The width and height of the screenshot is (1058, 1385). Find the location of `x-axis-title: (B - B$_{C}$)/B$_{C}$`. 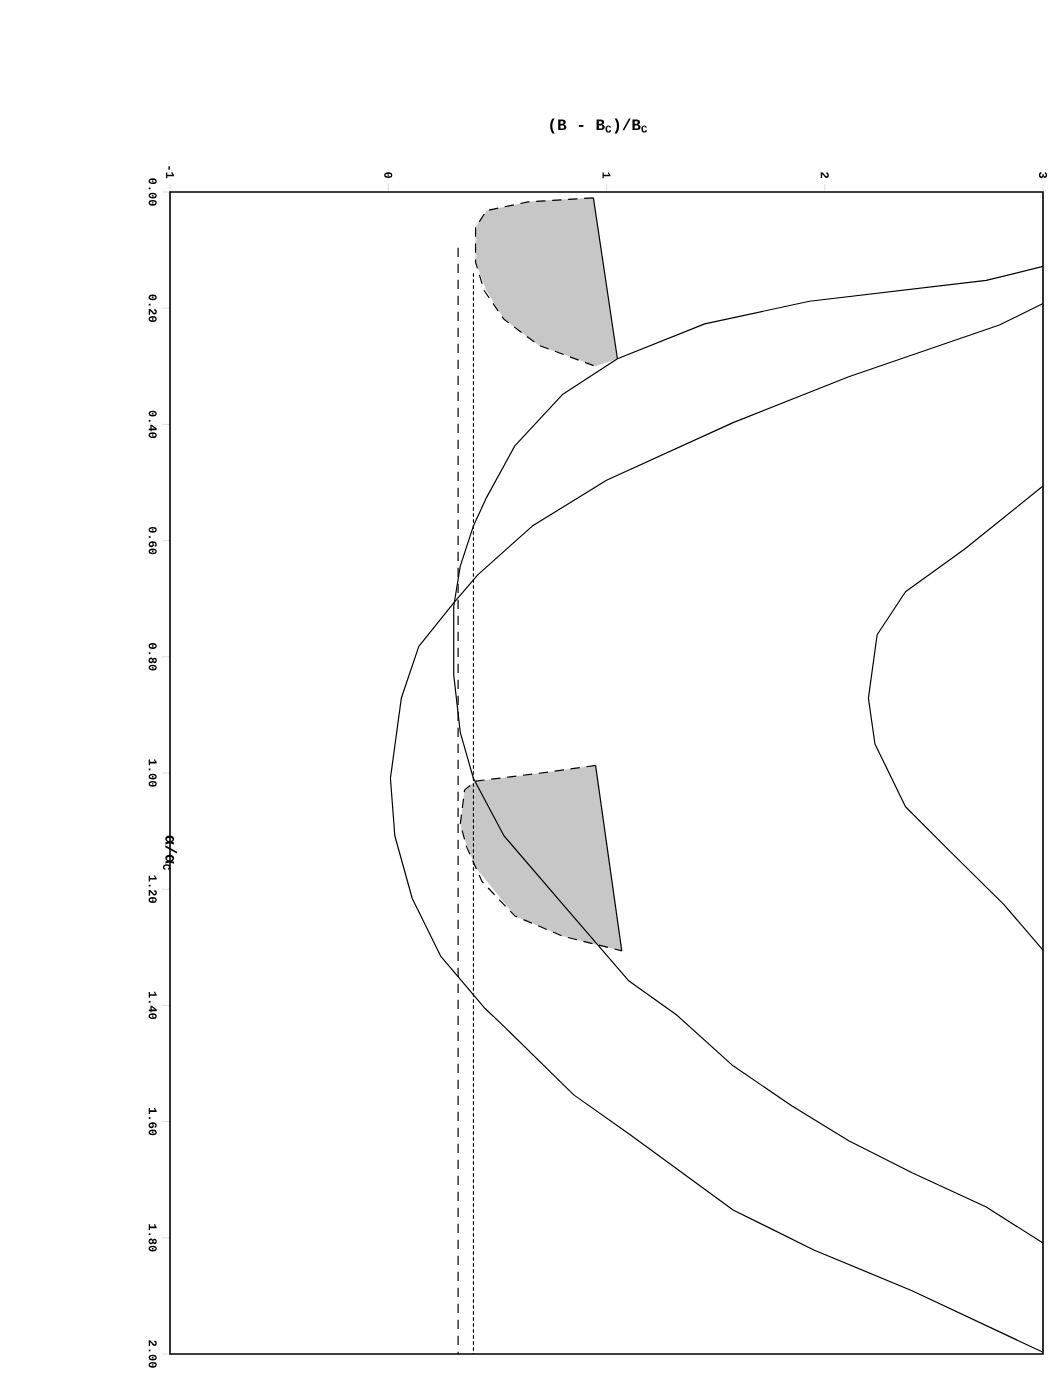

x-axis-title: (B - B$_{C}$)/B$_{C}$ is located at coordinates (599, 126).